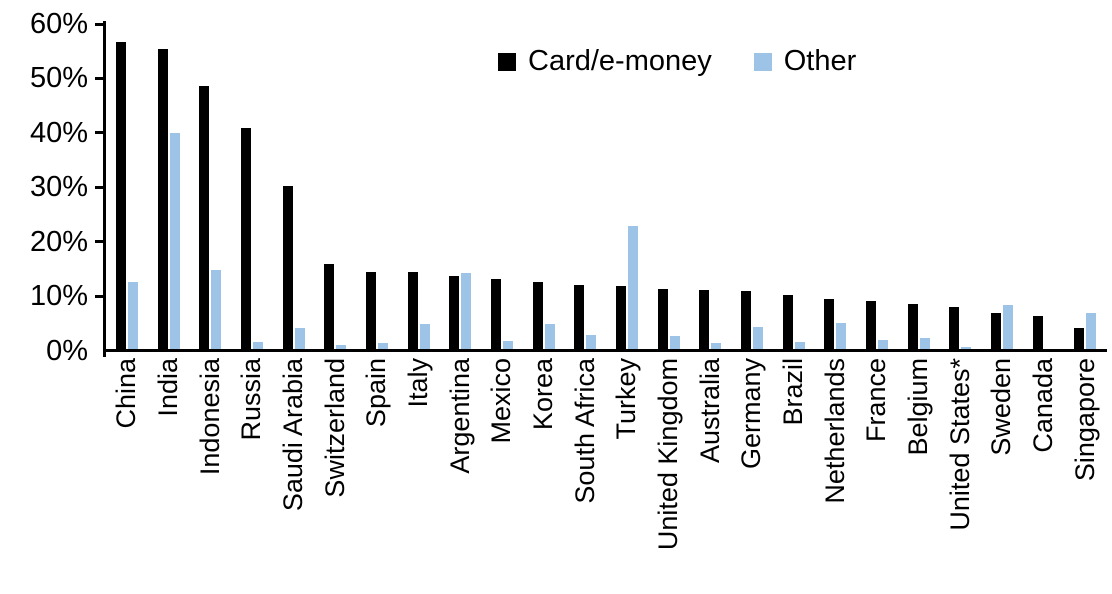  What do you see at coordinates (67, 350) in the screenshot?
I see `y-axis-label-0: 0%` at bounding box center [67, 350].